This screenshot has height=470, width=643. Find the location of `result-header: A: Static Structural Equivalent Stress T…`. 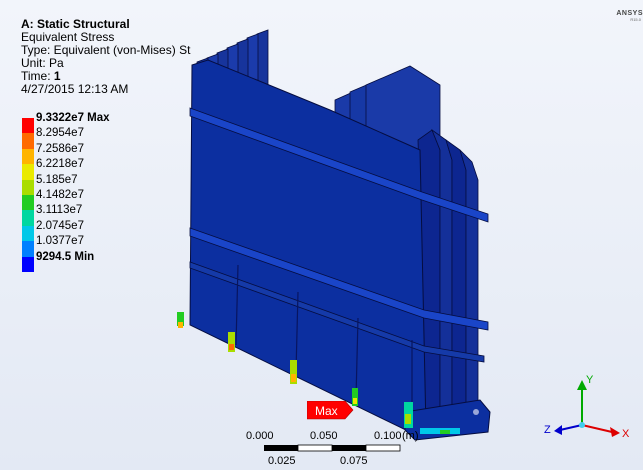

result-header: A: Static Structural Equivalent Stress T… is located at coordinates (105, 57).